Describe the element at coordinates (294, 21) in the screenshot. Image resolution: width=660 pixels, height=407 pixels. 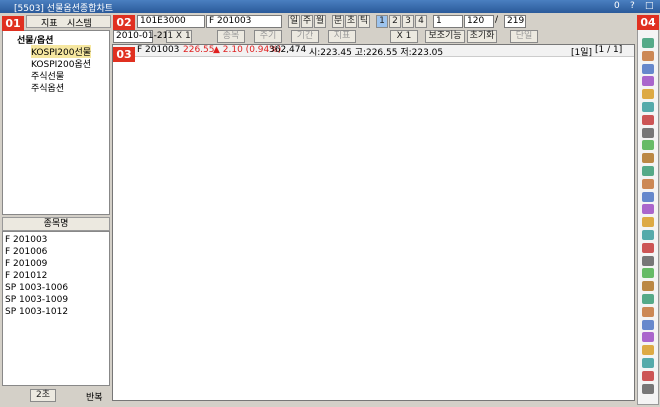
I see `toolbar-button: 일` at that location.